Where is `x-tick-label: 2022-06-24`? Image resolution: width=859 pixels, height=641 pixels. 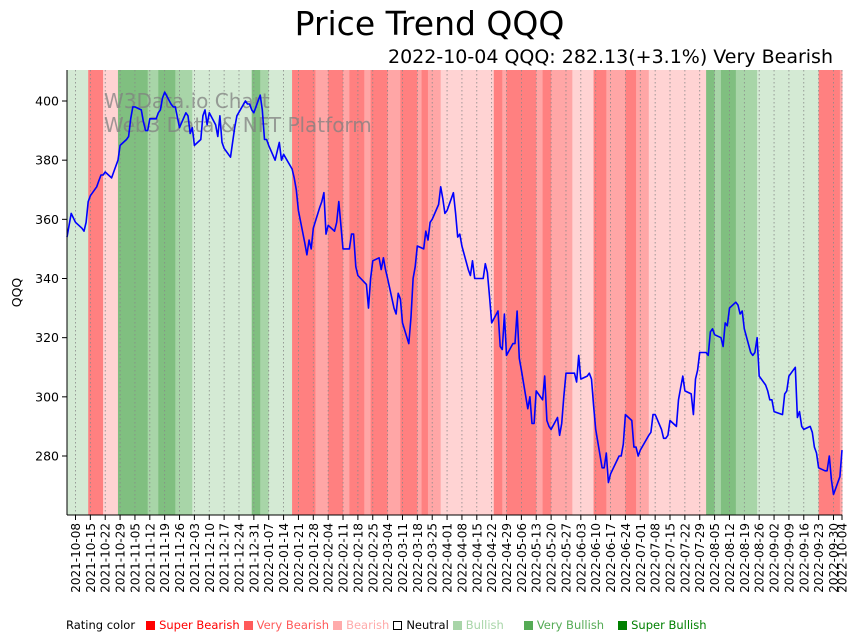 x-tick-label: 2022-06-24 is located at coordinates (626, 558).